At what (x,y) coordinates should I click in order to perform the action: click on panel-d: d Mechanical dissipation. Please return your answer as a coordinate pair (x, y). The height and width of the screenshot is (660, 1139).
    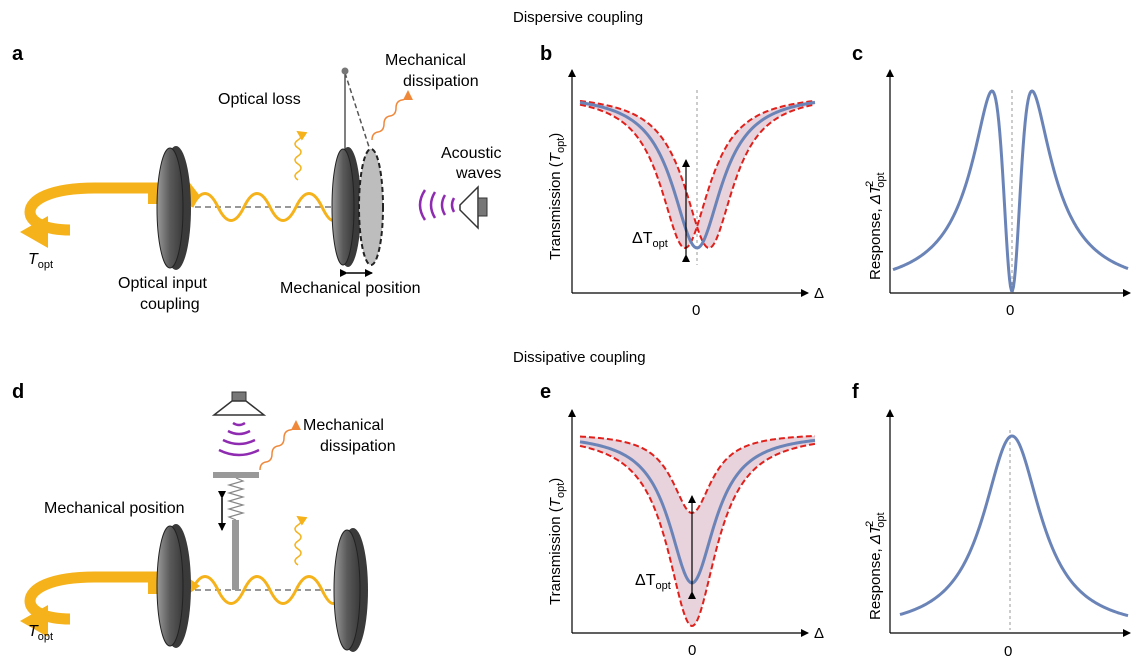
    Looking at the image, I should click on (204, 516).